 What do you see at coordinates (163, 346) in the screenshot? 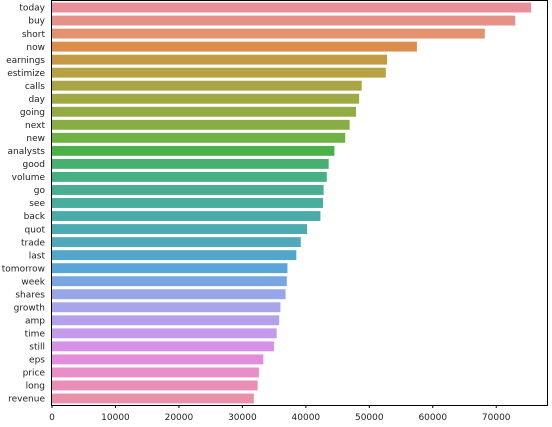
I see `bar-still` at bounding box center [163, 346].